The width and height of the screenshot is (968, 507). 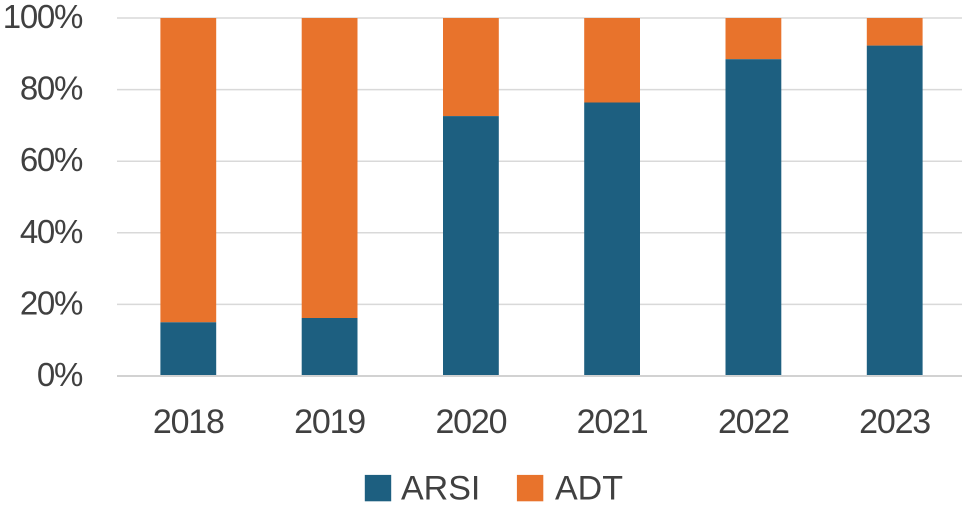 What do you see at coordinates (753, 422) in the screenshot?
I see `svg-text: 2022` at bounding box center [753, 422].